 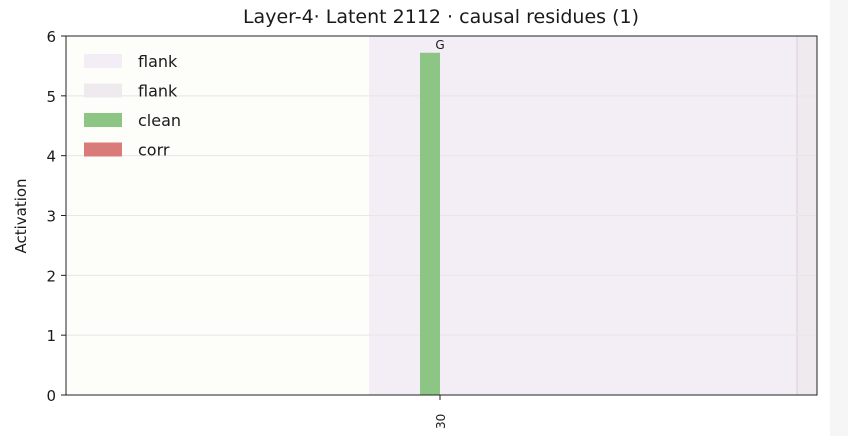 I want to click on legend: flank flank clean corr, so click(x=132, y=106).